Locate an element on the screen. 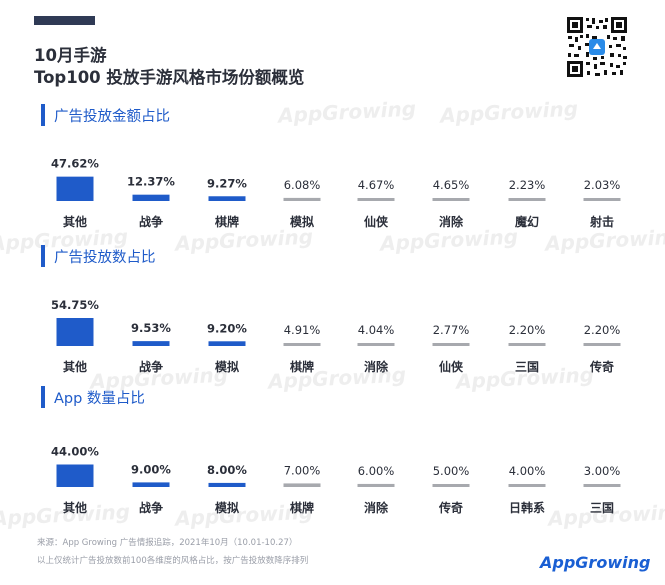 The width and height of the screenshot is (665, 585). brand-logo-part2: Growing is located at coordinates (613, 562).